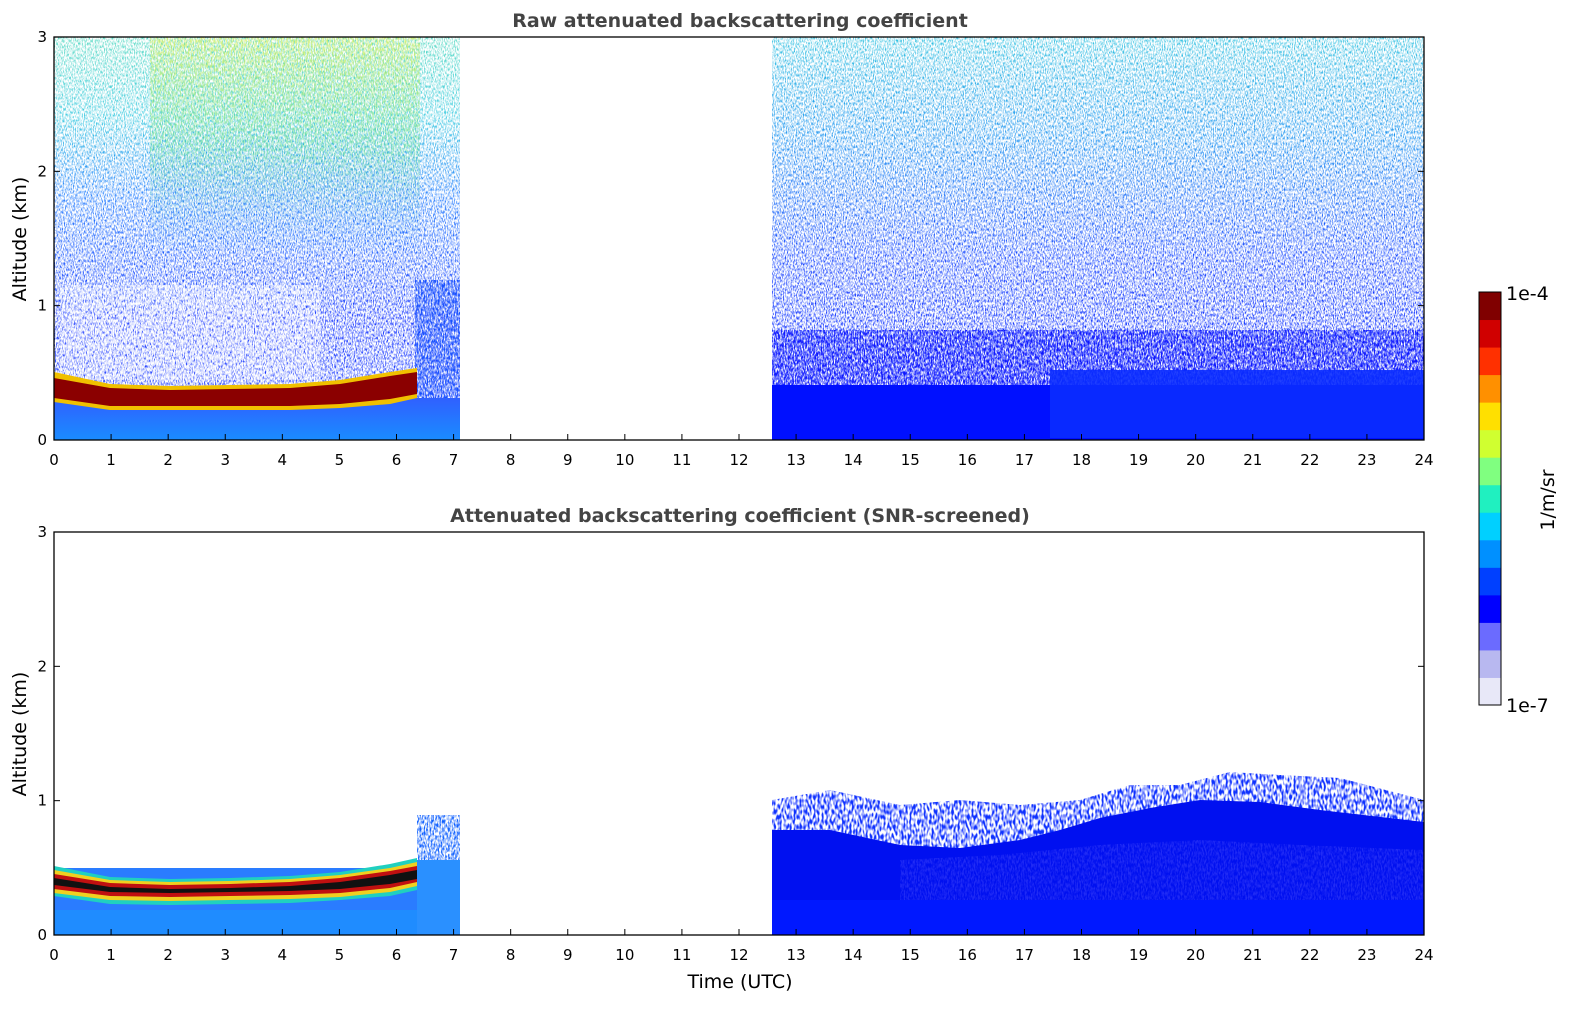 The width and height of the screenshot is (1595, 1020). What do you see at coordinates (796, 460) in the screenshot?
I see `top-x-tick-label: 13` at bounding box center [796, 460].